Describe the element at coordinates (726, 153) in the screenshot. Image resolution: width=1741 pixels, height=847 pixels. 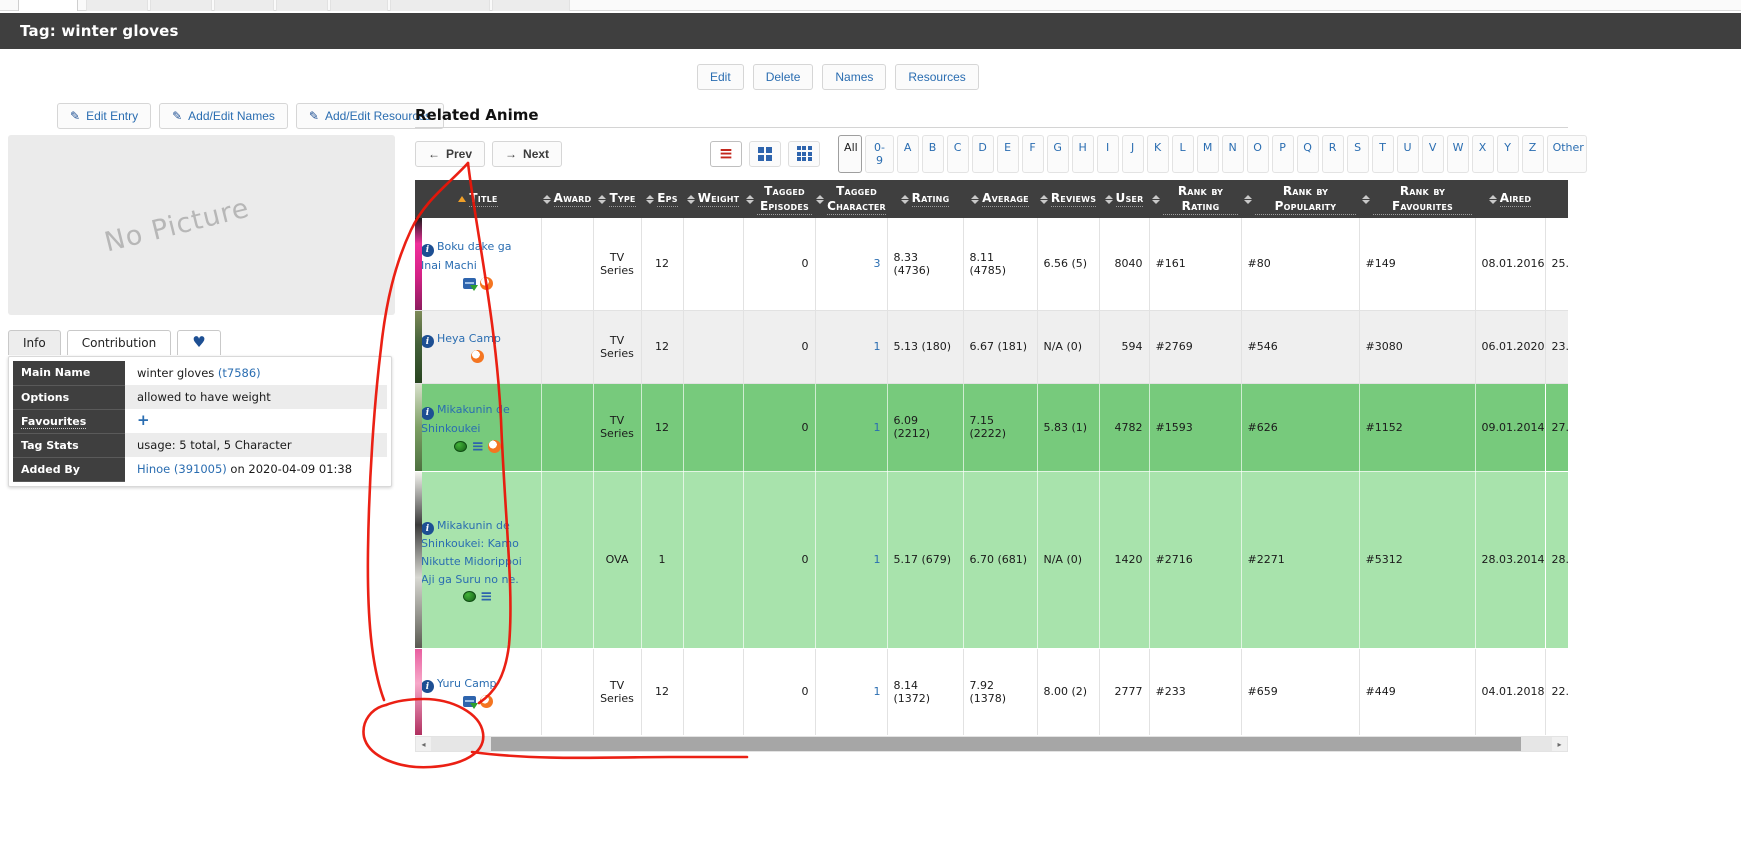
I see `list-view-button: ≡` at that location.